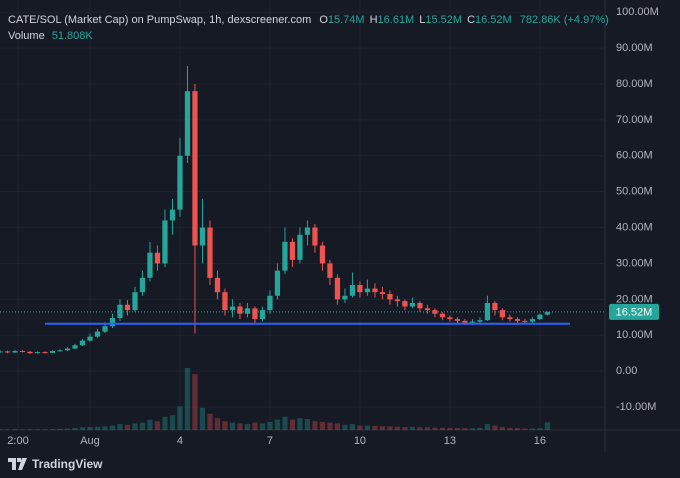 This screenshot has width=680, height=478. I want to click on y-tick-label: 0.00, so click(626, 371).